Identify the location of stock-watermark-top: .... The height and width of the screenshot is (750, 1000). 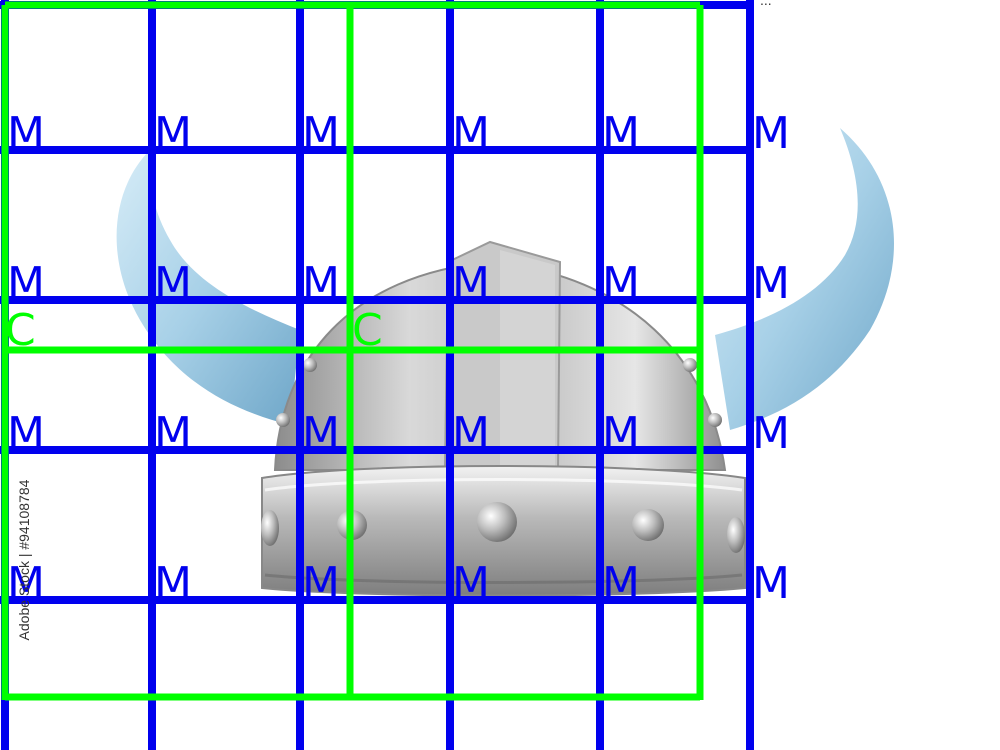
(766, 4).